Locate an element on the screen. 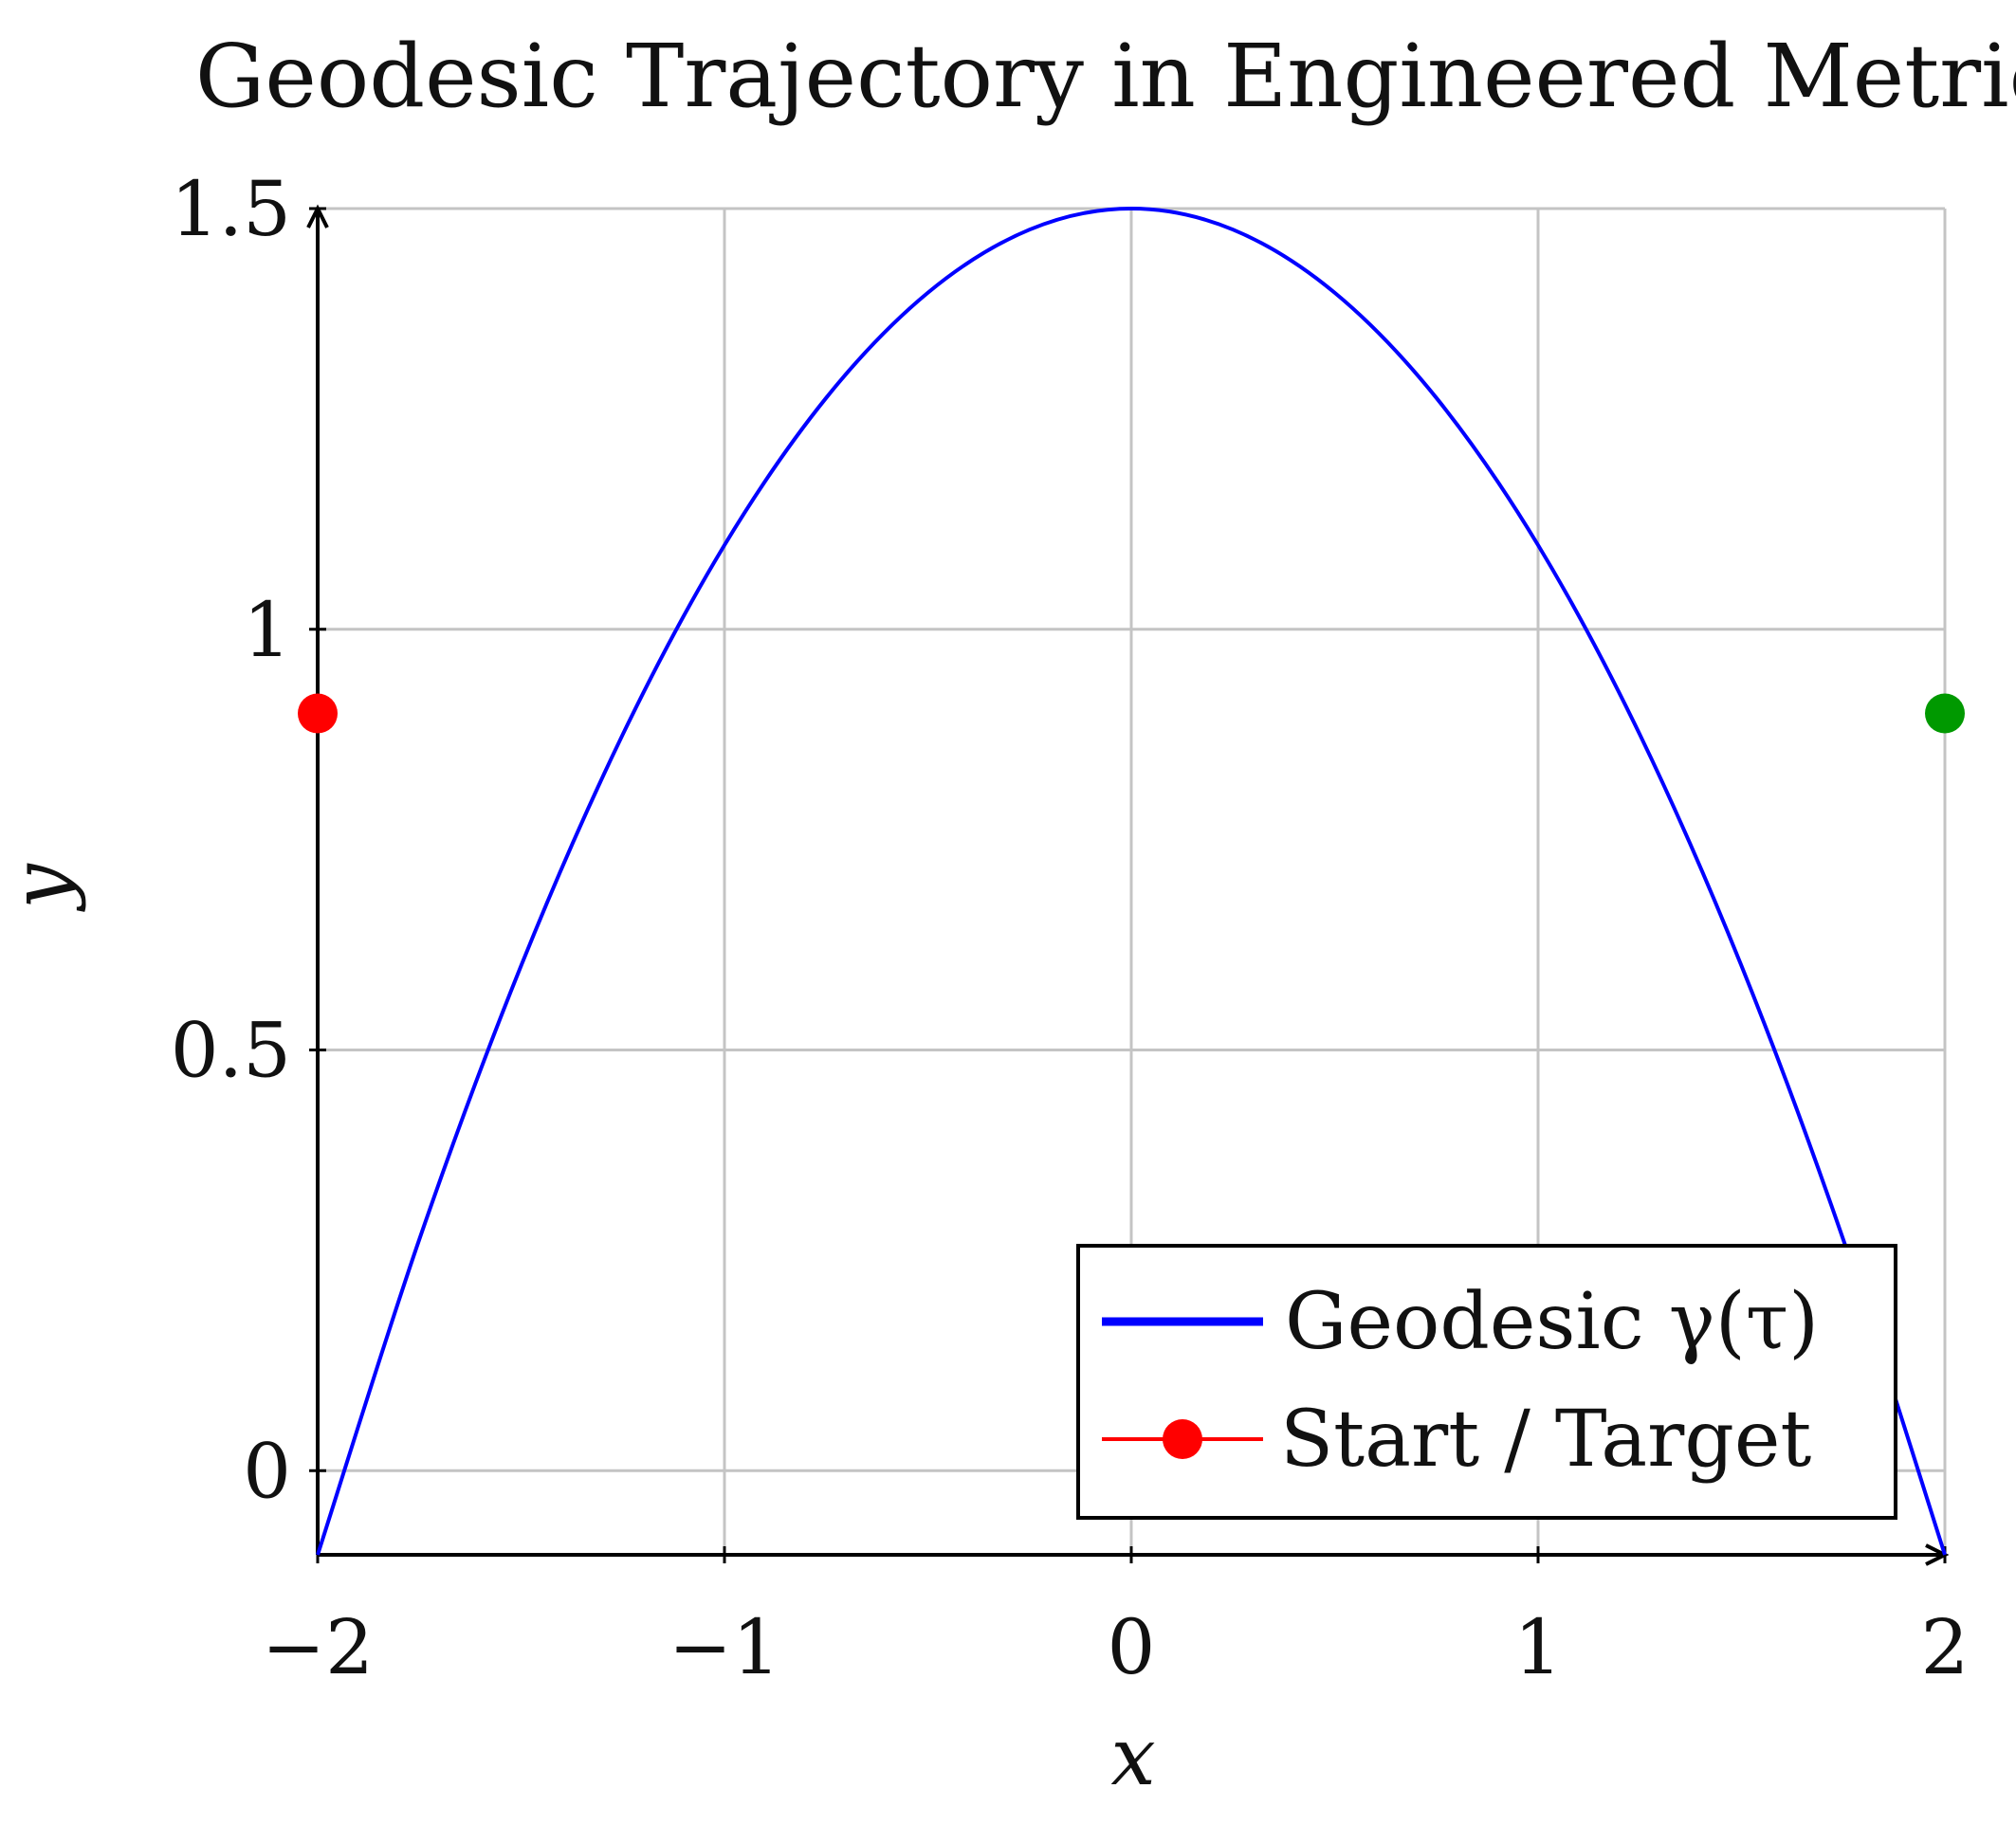 The image size is (2016, 1825). x-tick-label: 0 is located at coordinates (1132, 1647).